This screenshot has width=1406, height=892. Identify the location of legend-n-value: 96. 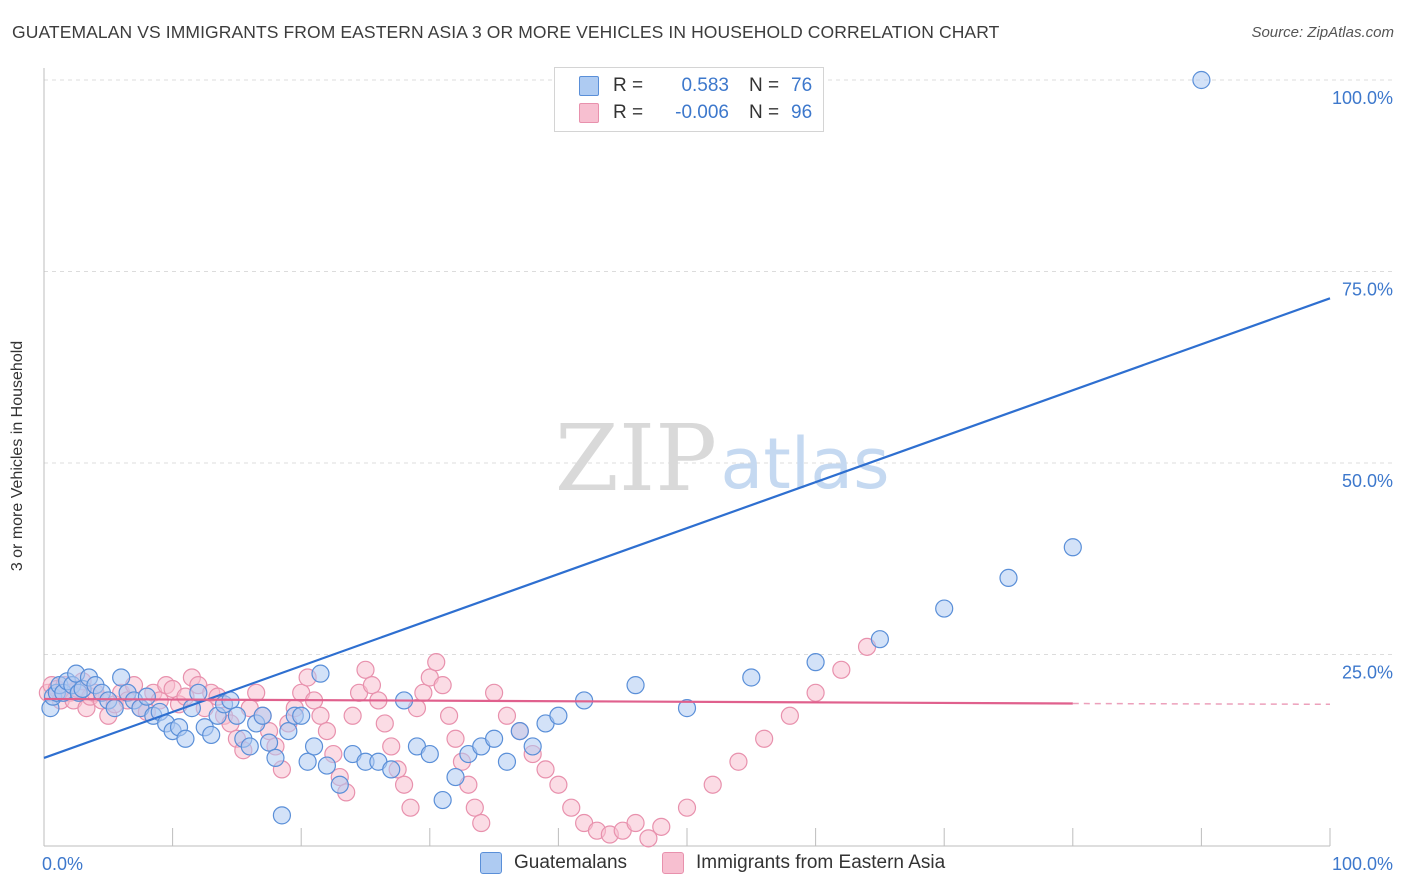
(802, 112).